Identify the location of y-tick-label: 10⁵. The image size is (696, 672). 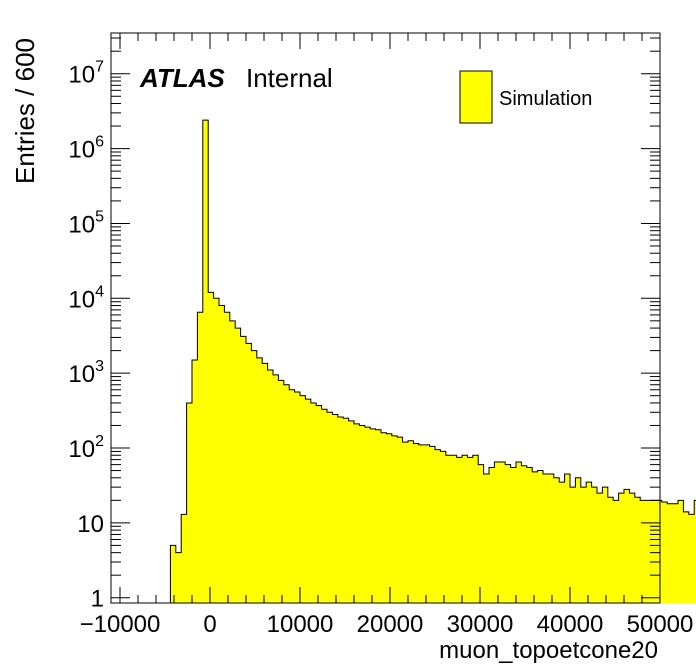
(86, 223).